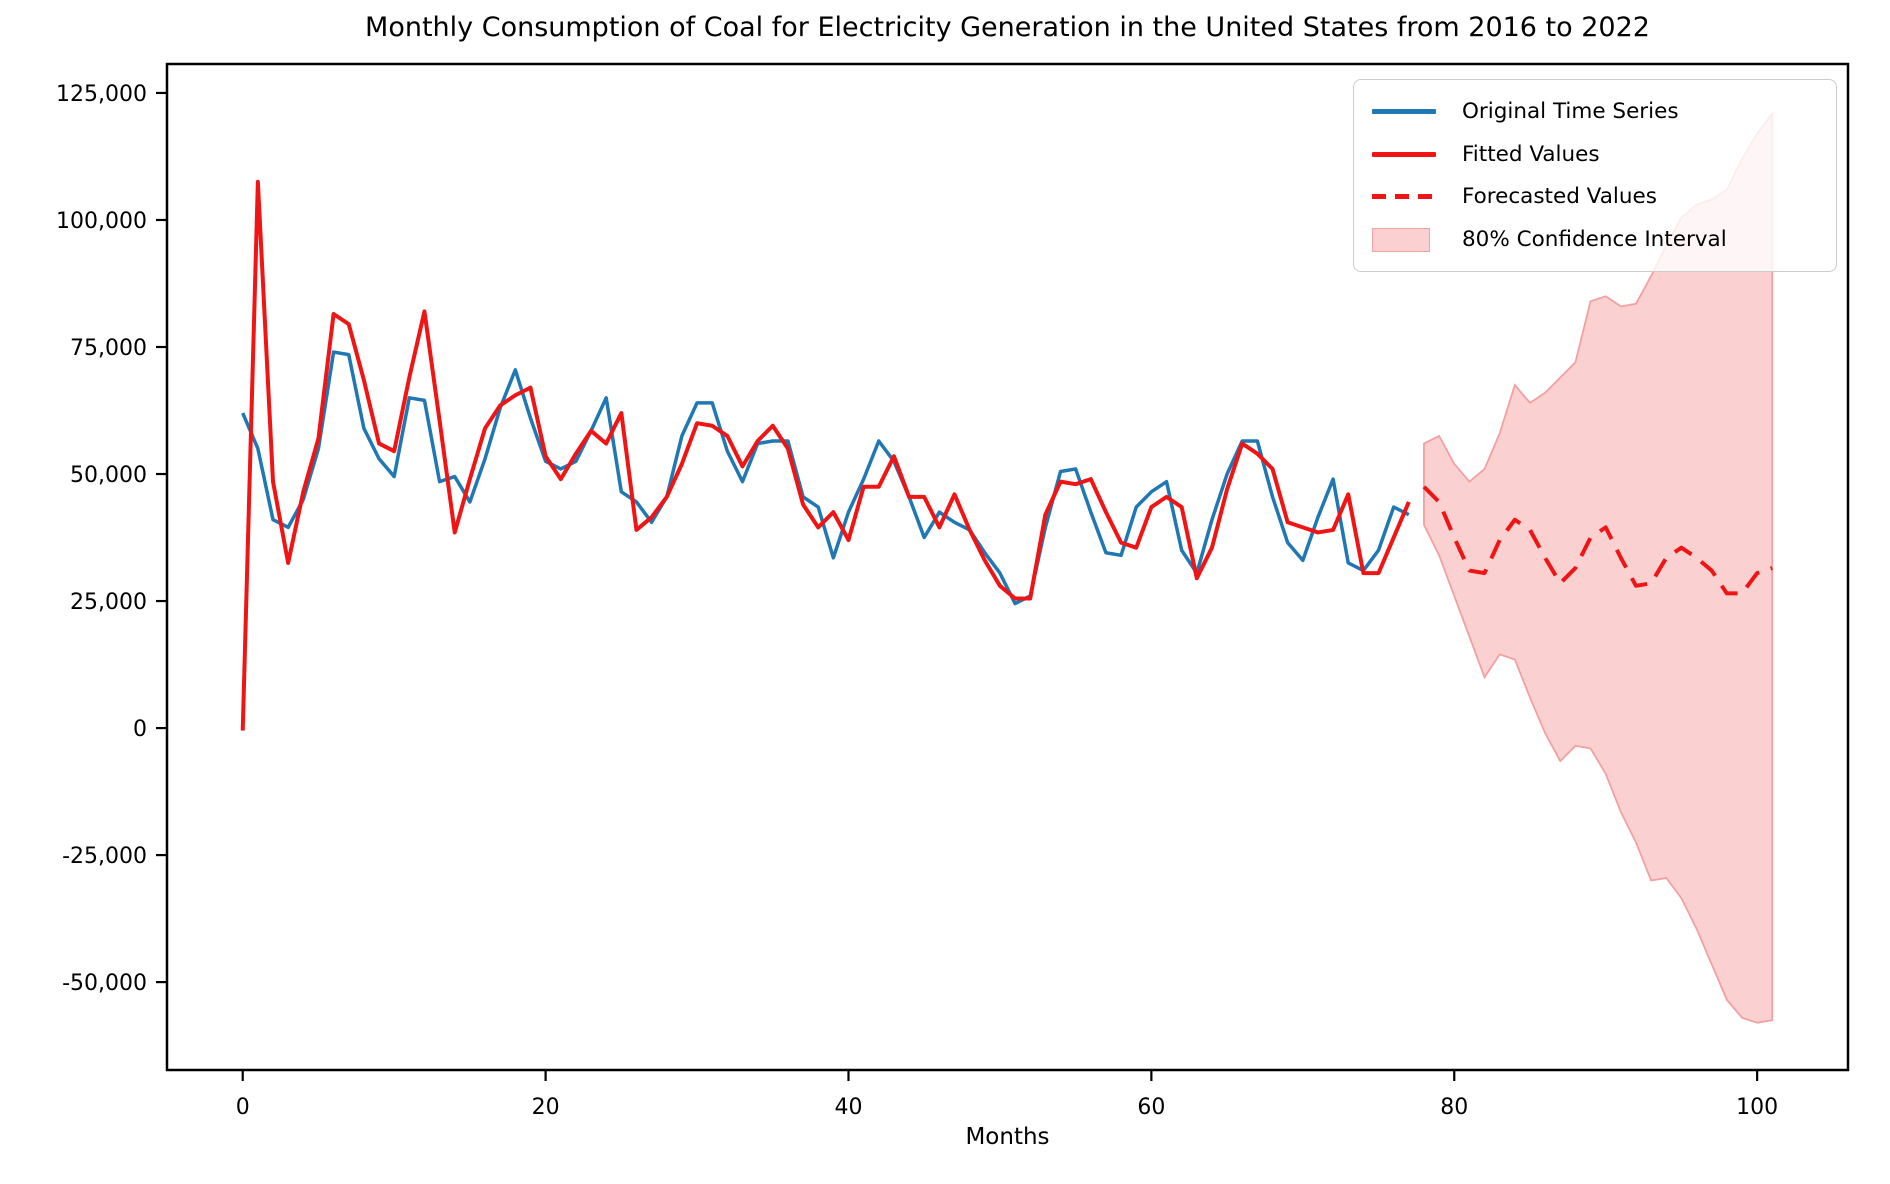  What do you see at coordinates (1757, 1107) in the screenshot?
I see `x-tick-label: 100` at bounding box center [1757, 1107].